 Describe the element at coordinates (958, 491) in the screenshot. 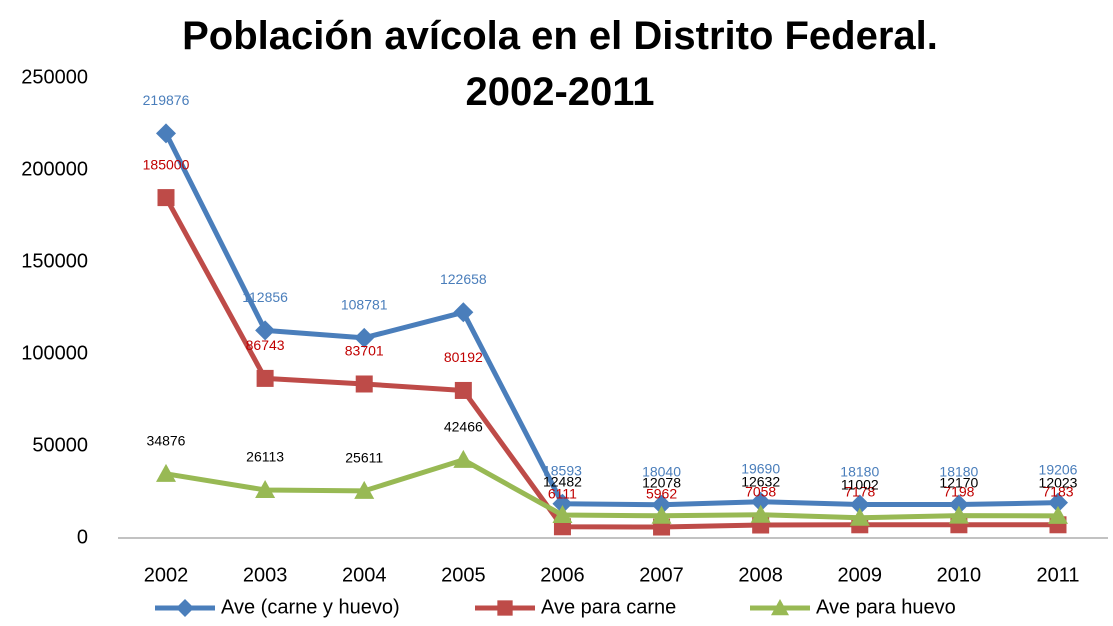

I see `data-label: 7198` at that location.